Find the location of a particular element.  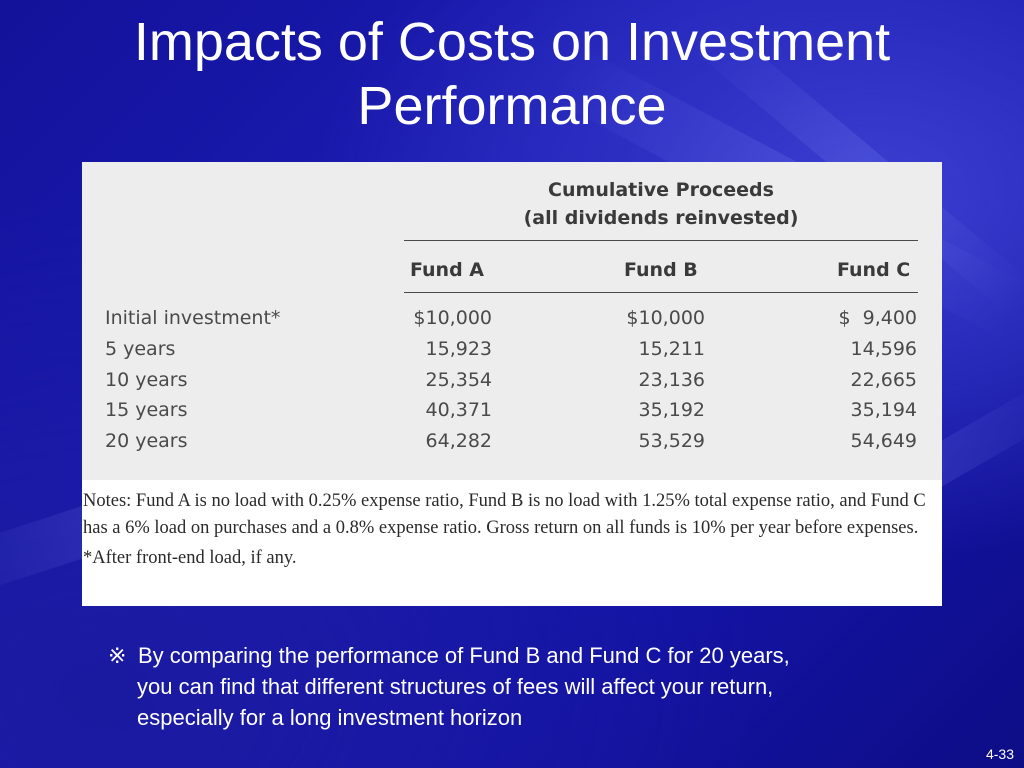

fund-b-value: 15,211 is located at coordinates (671, 349).